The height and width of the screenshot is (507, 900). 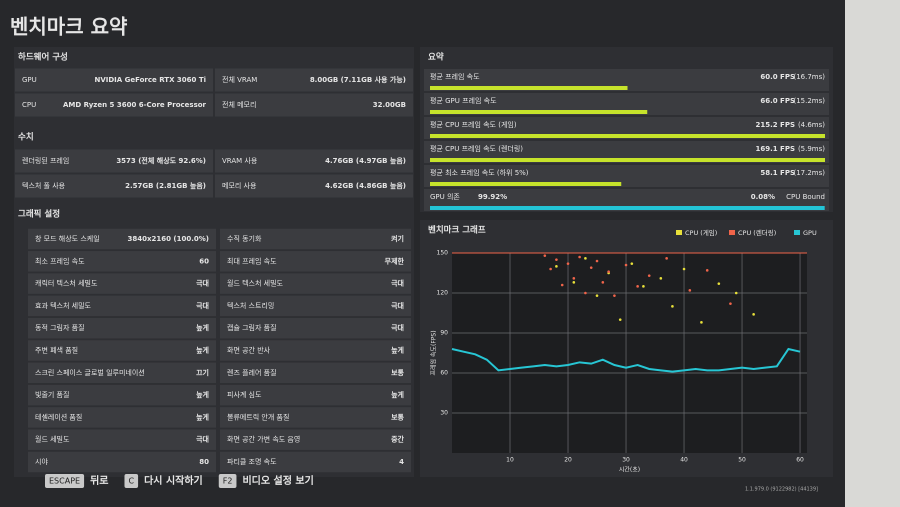 What do you see at coordinates (797, 232) in the screenshot?
I see `legend-swatch` at bounding box center [797, 232].